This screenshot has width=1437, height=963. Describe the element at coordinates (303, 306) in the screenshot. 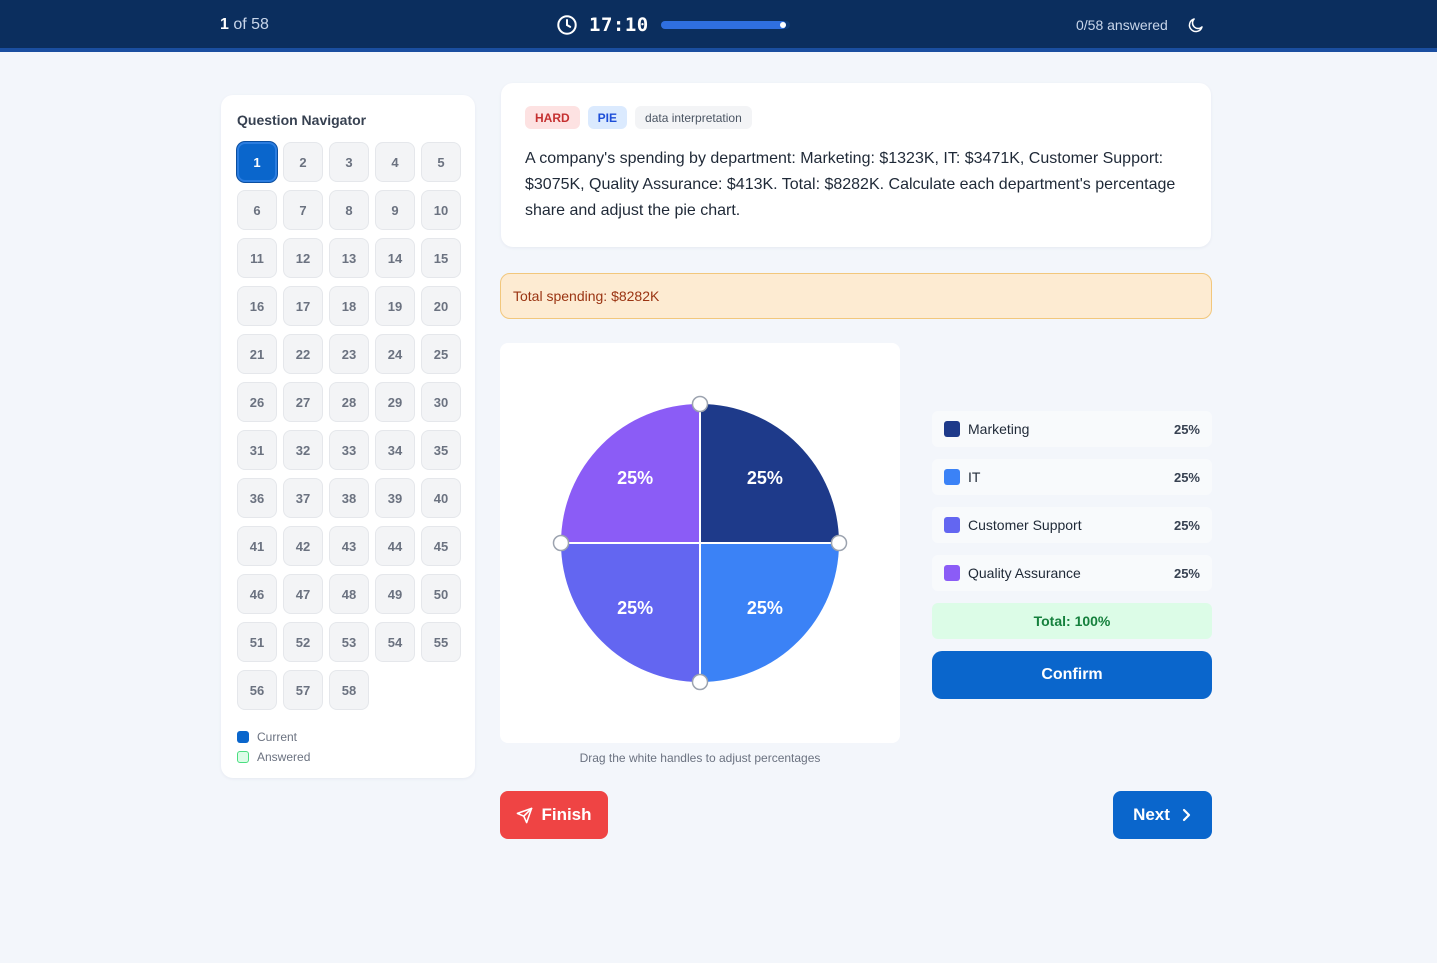

I see `question-nav-button-17: 17` at that location.